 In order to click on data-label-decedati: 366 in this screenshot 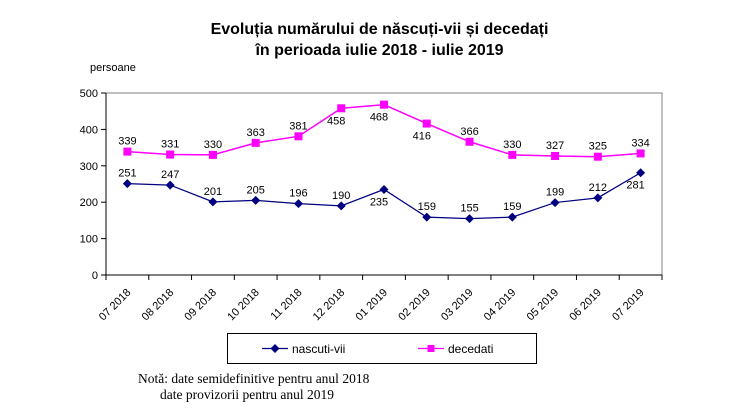, I will do `click(469, 132)`.